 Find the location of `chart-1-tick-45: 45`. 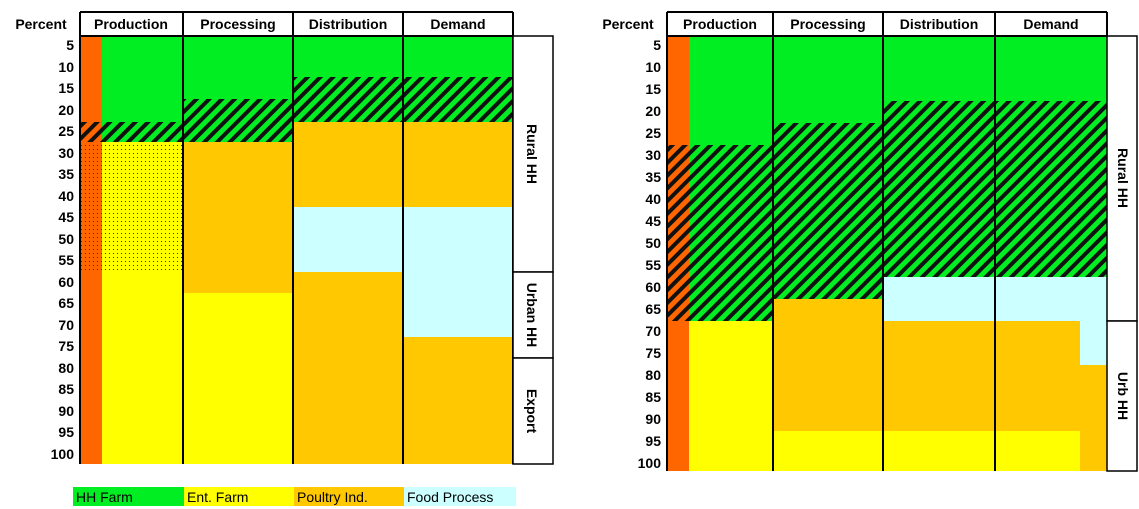

chart-1-tick-45: 45 is located at coordinates (66, 217).